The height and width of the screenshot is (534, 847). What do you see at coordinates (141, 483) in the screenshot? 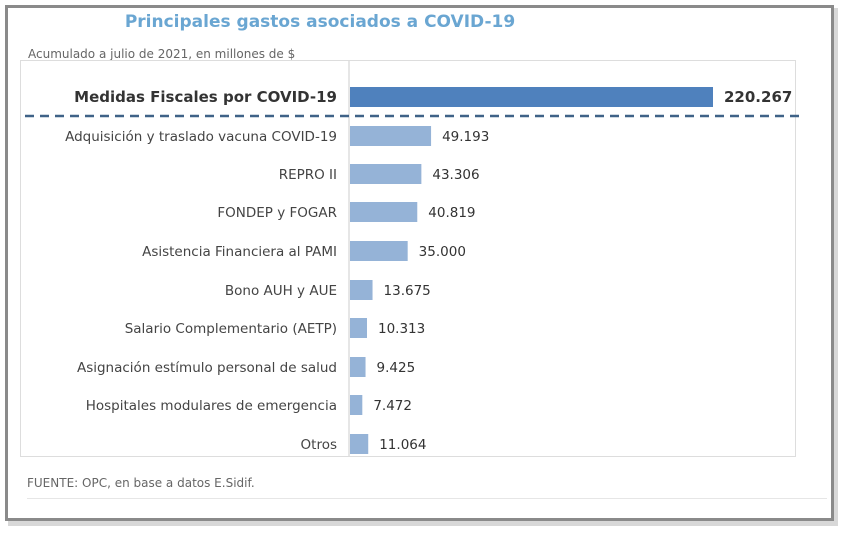
I see `source-note: FUENTE: OPC, en base a datos E.Sidif.` at bounding box center [141, 483].